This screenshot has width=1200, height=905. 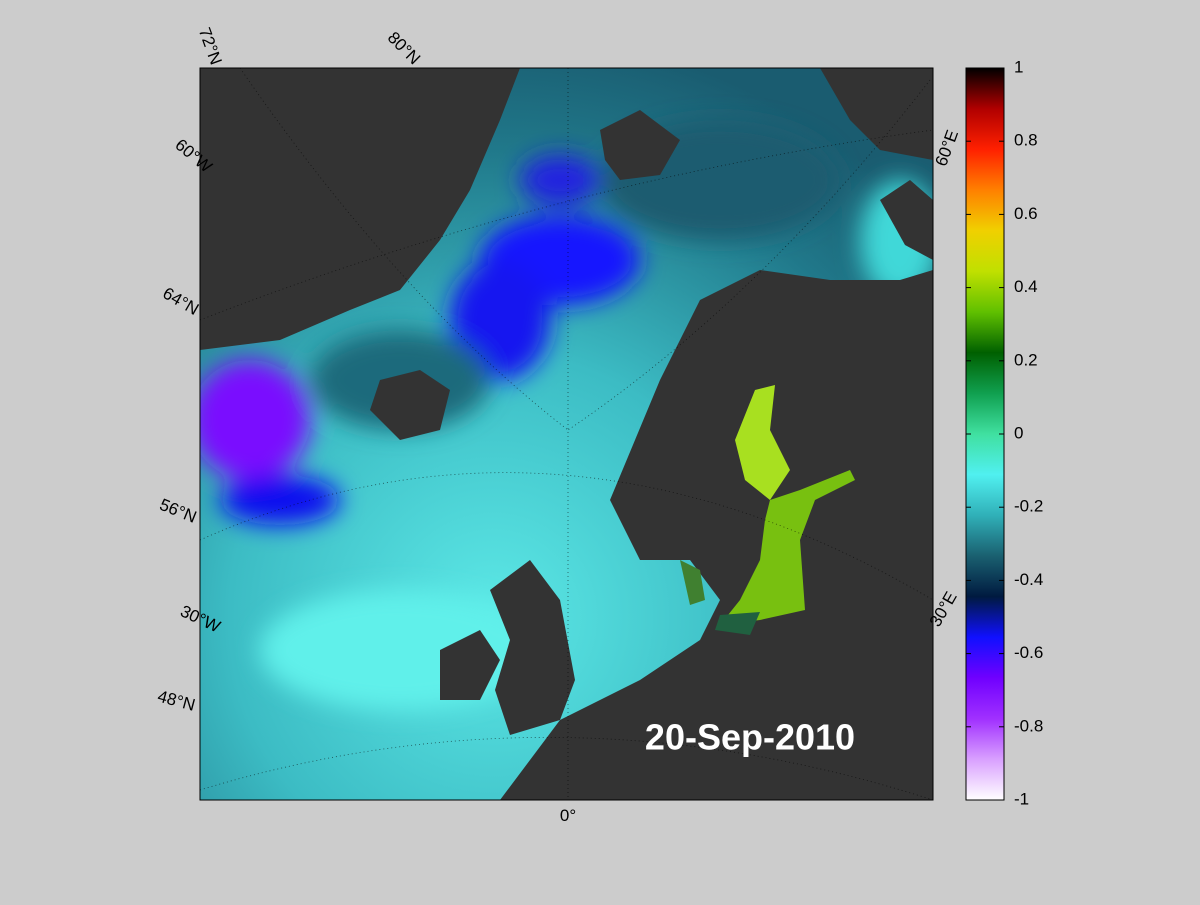 I want to click on graticule-label: 60°E, so click(x=947, y=147).